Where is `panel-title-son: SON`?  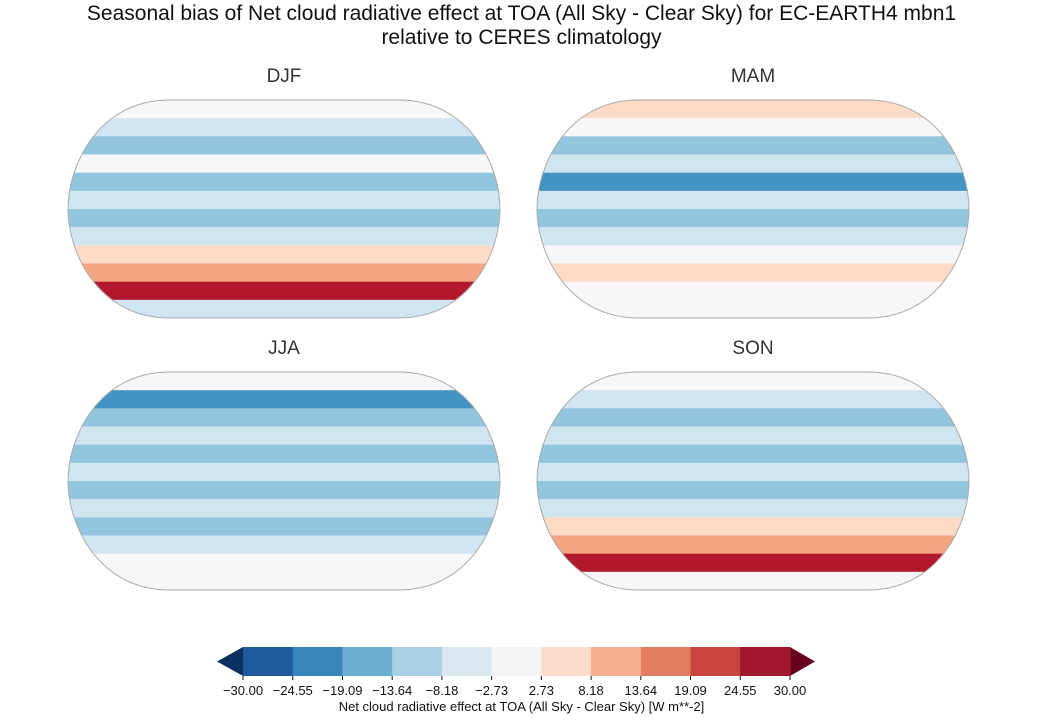 panel-title-son: SON is located at coordinates (753, 348).